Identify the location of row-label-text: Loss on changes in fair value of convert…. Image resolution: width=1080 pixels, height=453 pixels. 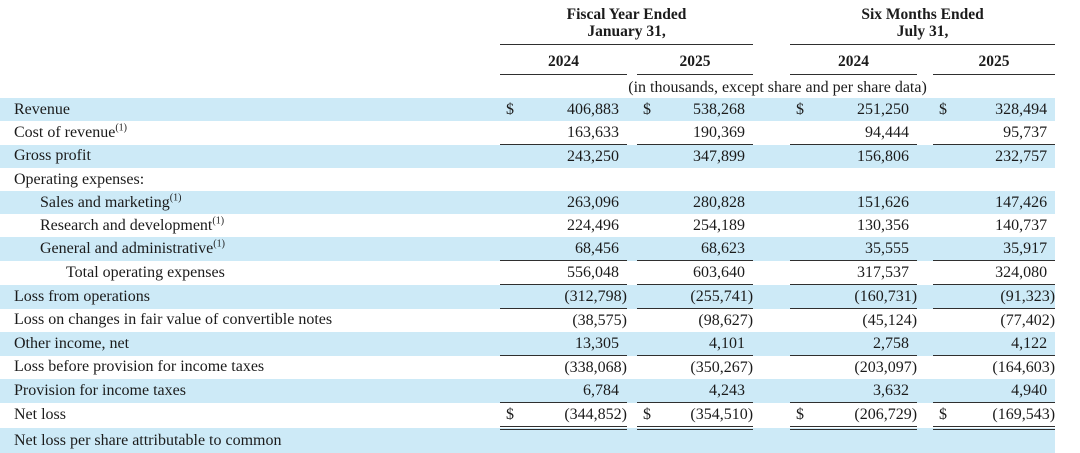
(173, 320).